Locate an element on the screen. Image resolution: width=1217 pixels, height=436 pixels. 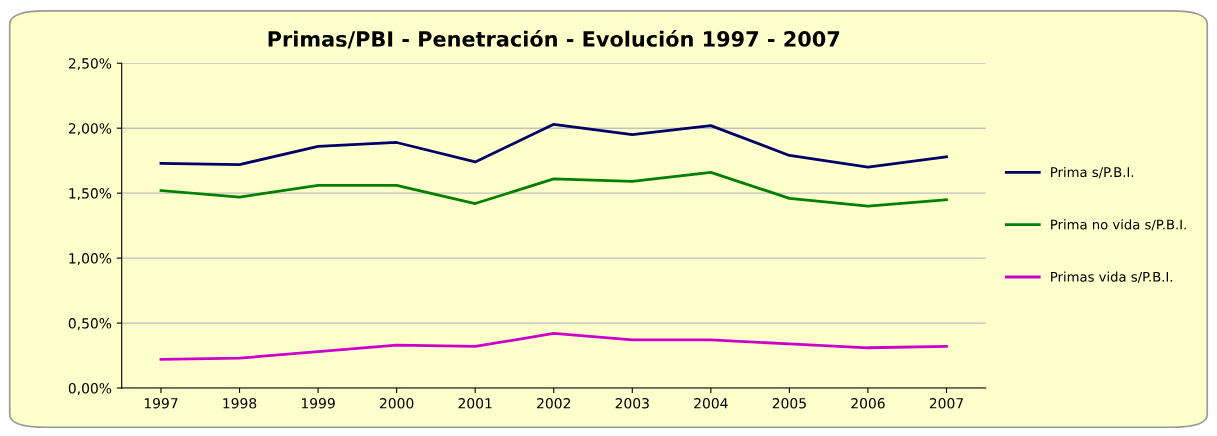
legend-label: Primas vida s/P.B.I. is located at coordinates (1112, 277).